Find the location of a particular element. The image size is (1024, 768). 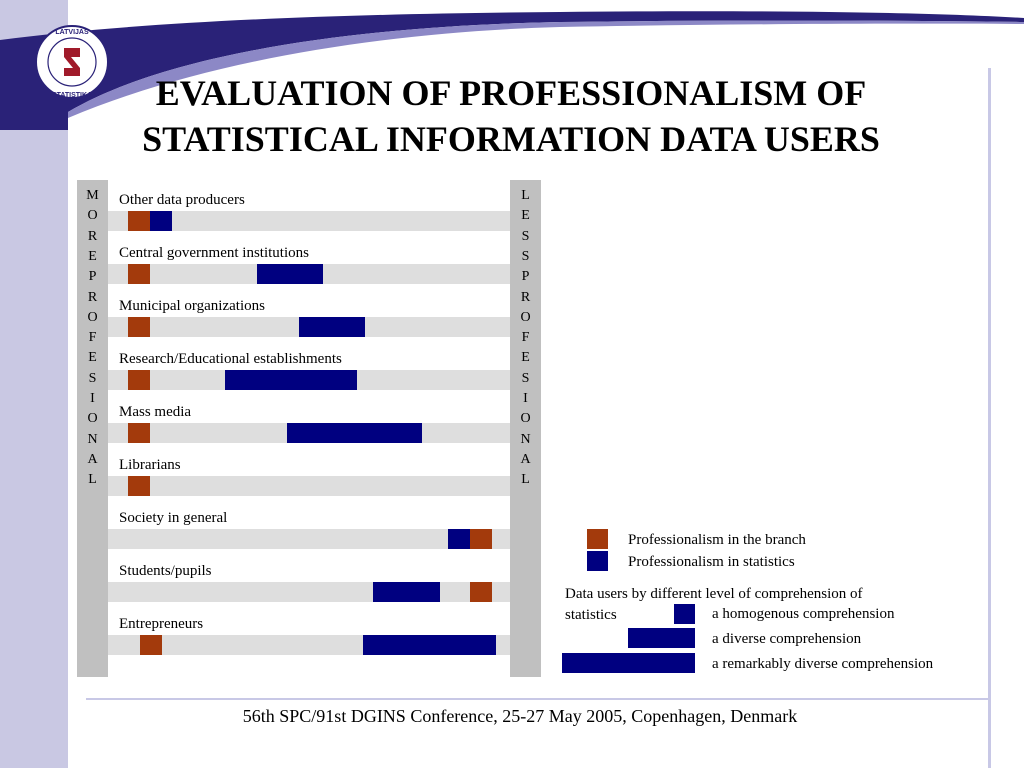

title-line-1: EVALUATION OF PROFESSIONALISM OF is located at coordinates (511, 93).